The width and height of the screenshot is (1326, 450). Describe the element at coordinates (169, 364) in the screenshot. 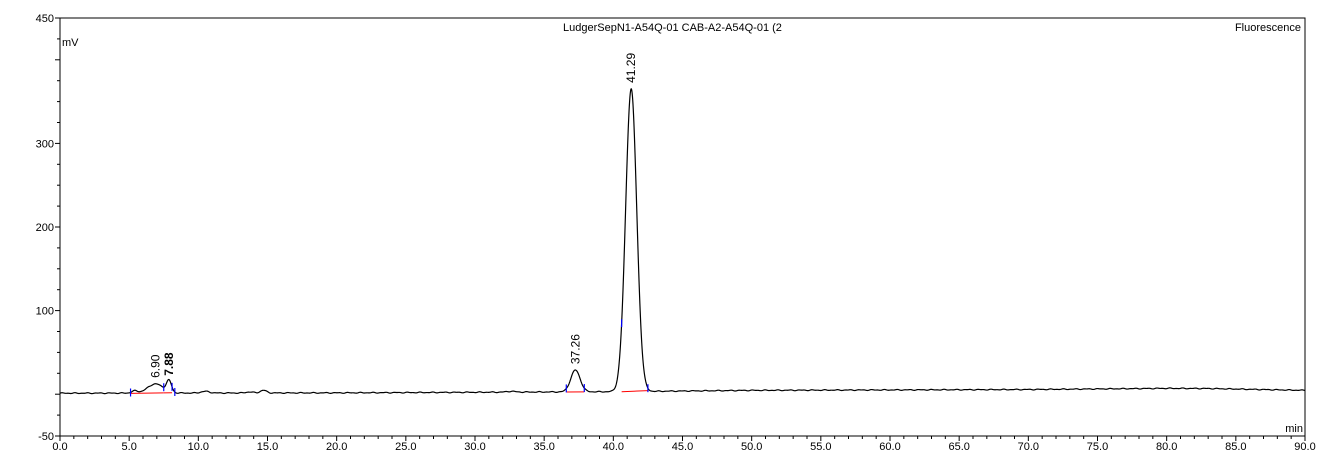

I see `peak-label: 7.88` at that location.